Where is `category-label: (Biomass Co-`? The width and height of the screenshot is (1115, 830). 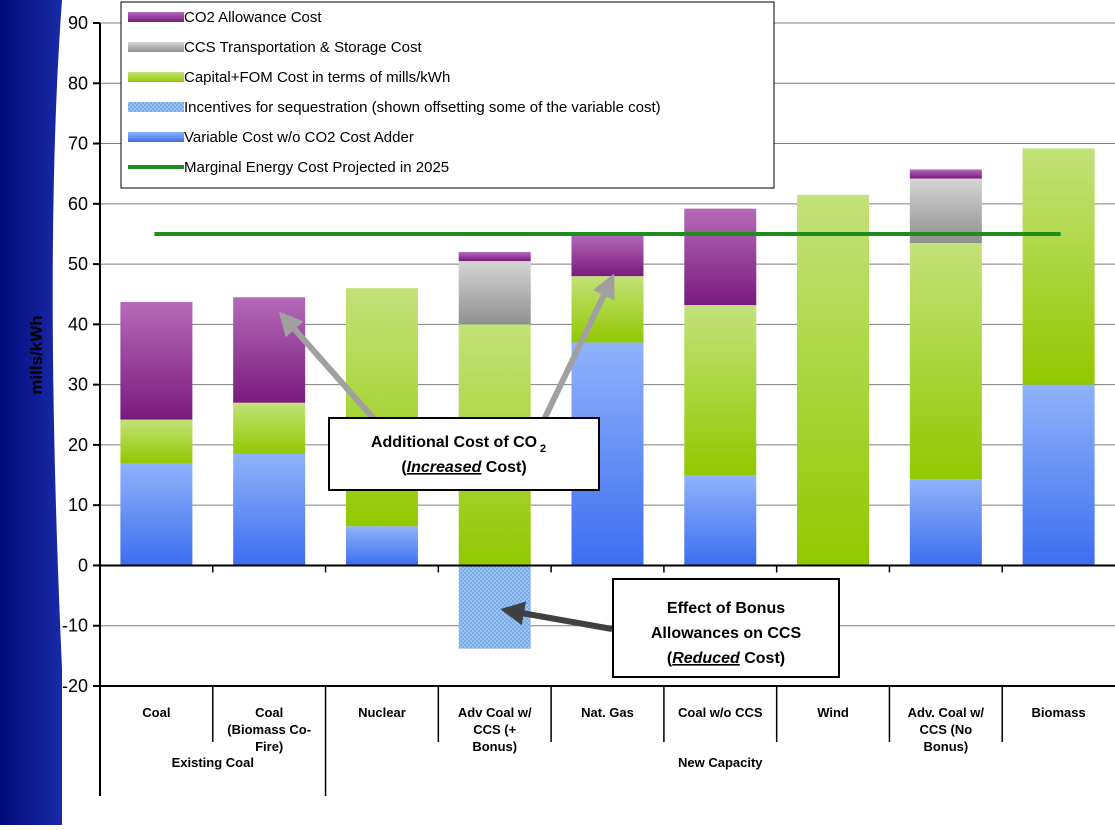 category-label: (Biomass Co- is located at coordinates (269, 729).